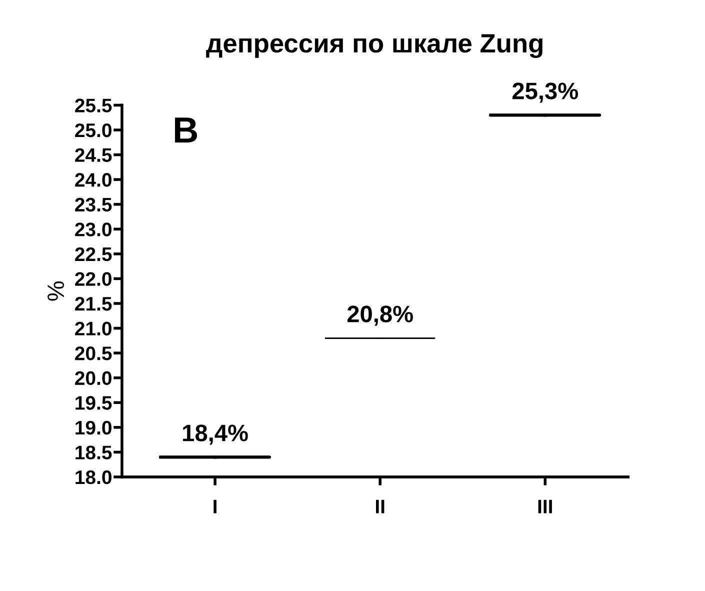  Describe the element at coordinates (56, 291) in the screenshot. I see `y-axis-title: %` at that location.